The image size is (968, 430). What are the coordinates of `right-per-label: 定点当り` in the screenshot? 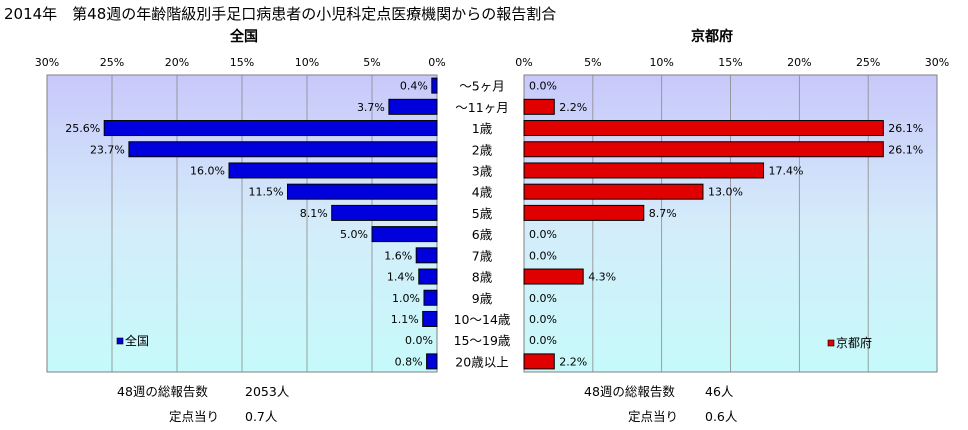 It's located at (653, 416).